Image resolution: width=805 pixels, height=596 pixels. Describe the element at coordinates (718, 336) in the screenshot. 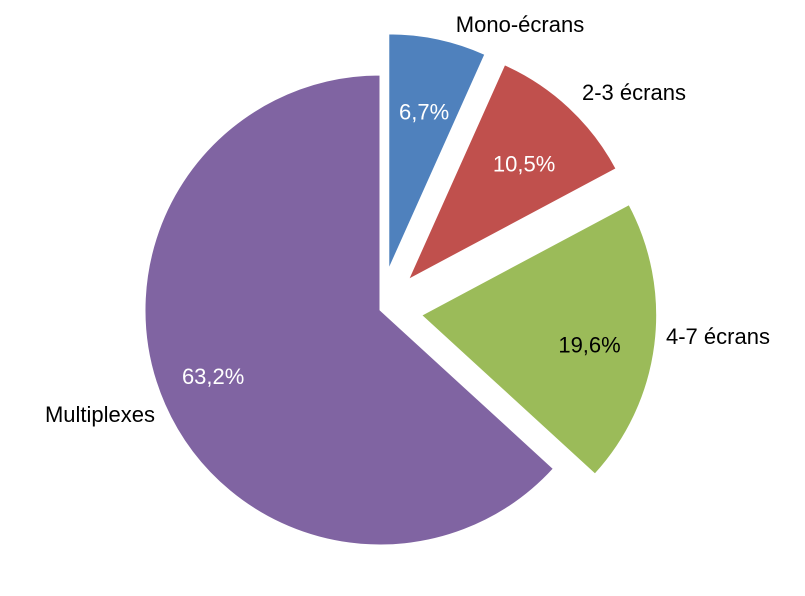

I see `category-label: 4-7 écrans` at that location.